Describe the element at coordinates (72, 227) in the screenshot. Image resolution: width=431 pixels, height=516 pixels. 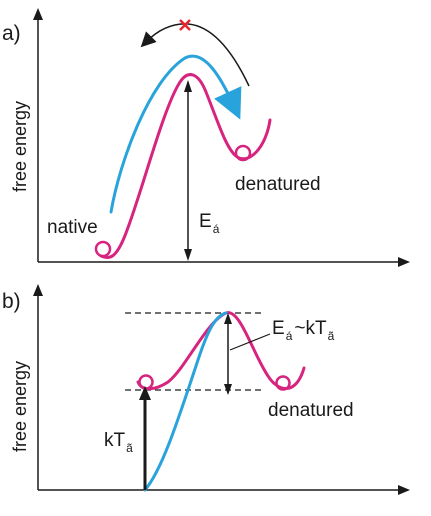
I see `panel-a-native-label: native` at that location.